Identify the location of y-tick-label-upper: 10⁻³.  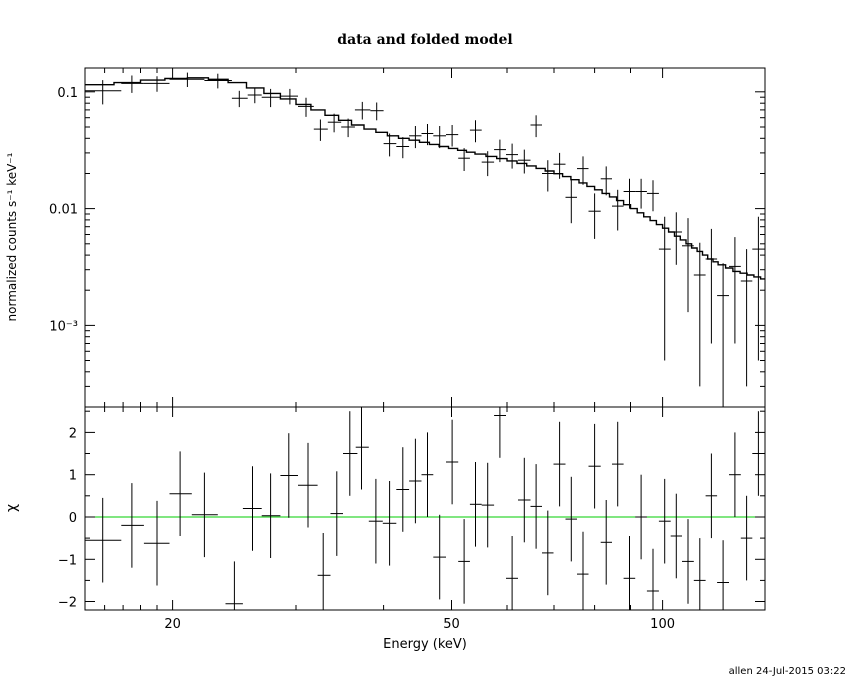
(63, 326).